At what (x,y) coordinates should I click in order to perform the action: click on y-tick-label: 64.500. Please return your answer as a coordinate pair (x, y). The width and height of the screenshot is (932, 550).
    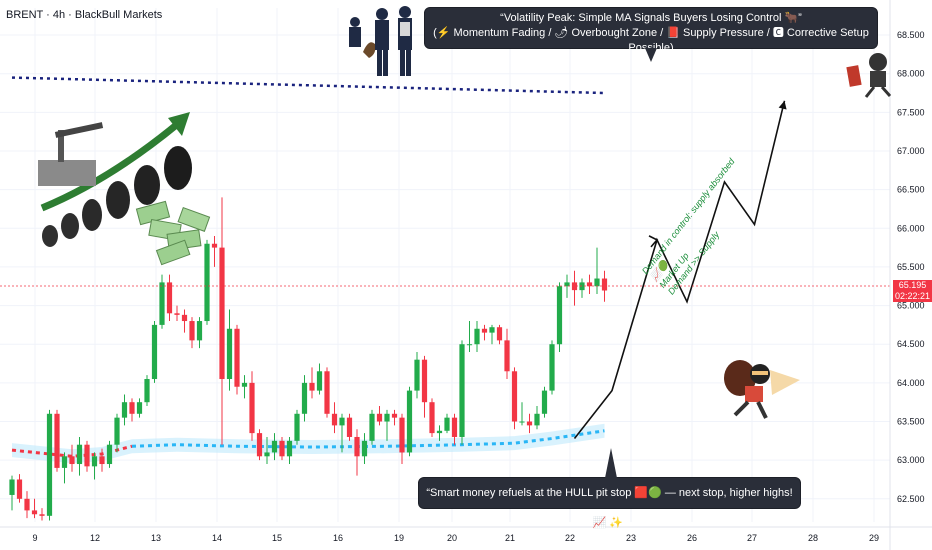
    Looking at the image, I should click on (911, 344).